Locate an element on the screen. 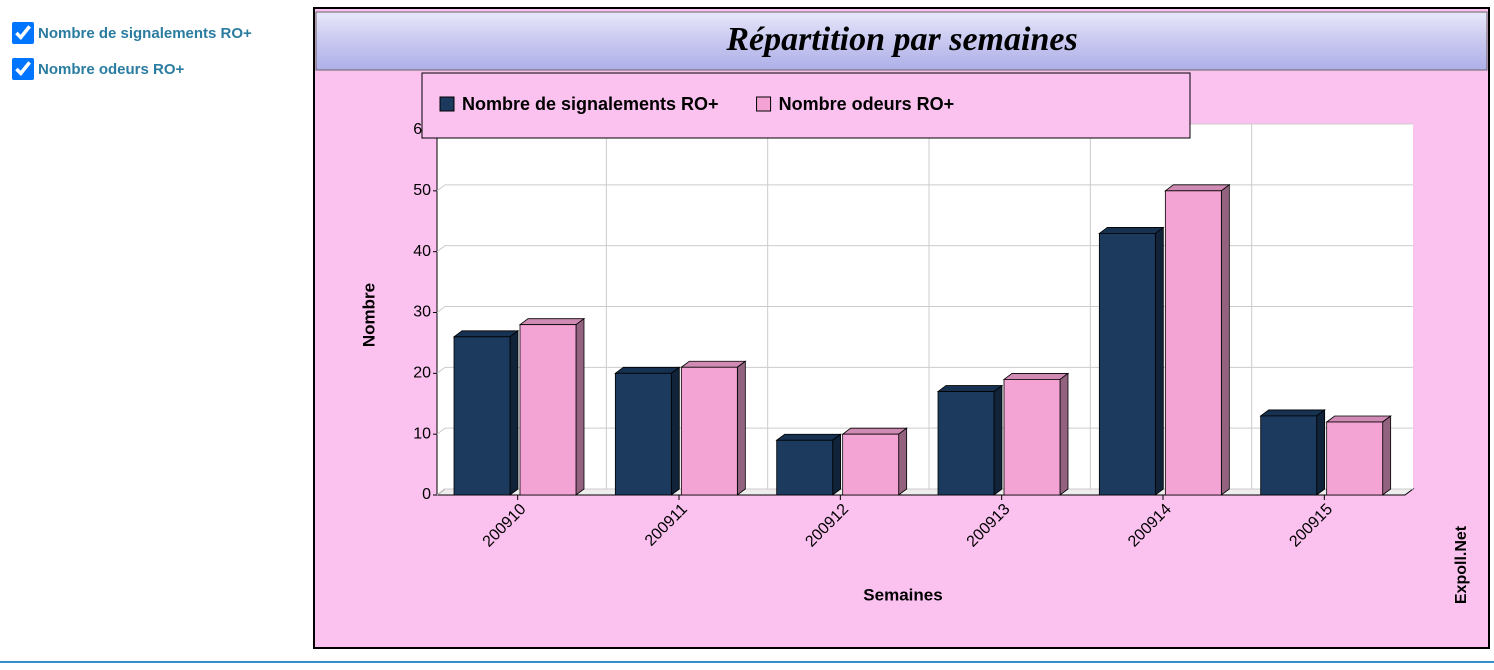 The image size is (1494, 670). legend is located at coordinates (806, 105).